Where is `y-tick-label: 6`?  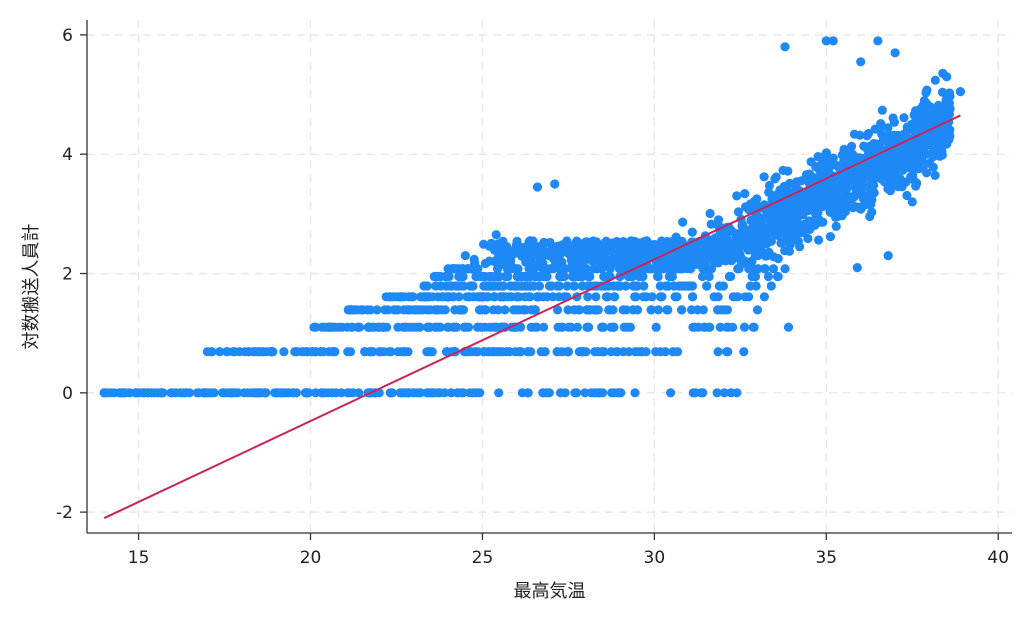
y-tick-label: 6 is located at coordinates (67, 36).